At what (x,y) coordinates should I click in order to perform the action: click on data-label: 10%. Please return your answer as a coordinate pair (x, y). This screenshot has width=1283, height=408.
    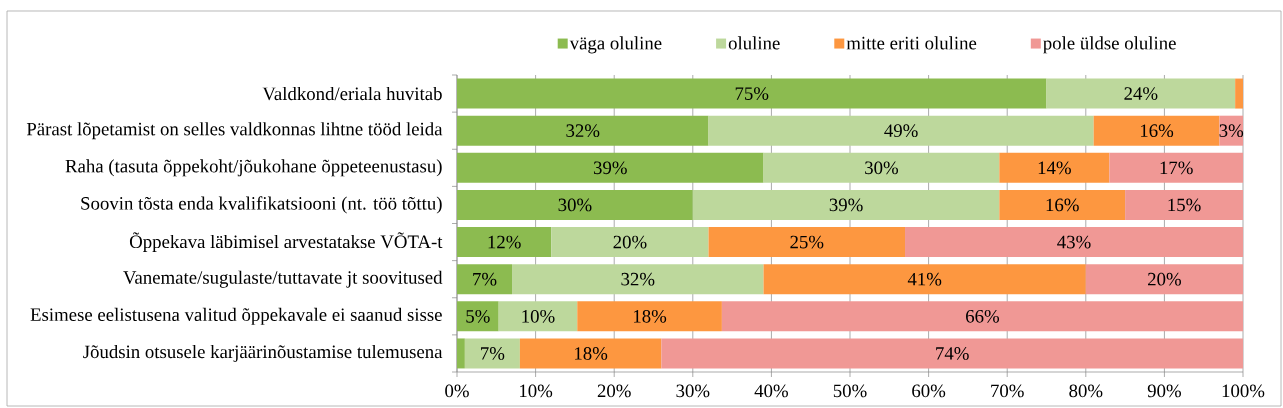
    Looking at the image, I should click on (538, 316).